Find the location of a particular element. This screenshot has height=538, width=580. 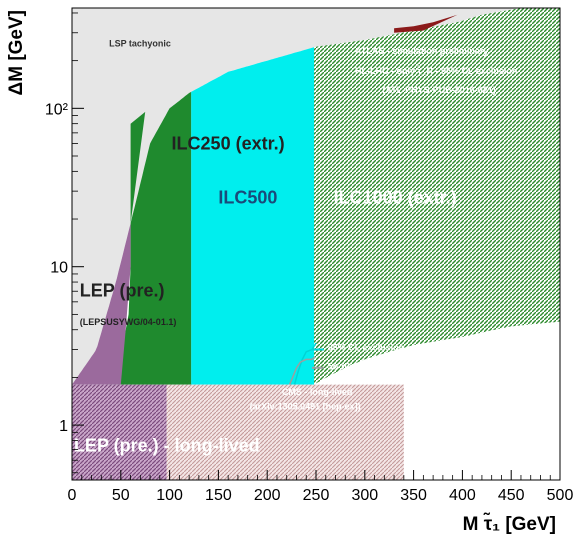

curve-5sigma-discovery is located at coordinates (302, 370).